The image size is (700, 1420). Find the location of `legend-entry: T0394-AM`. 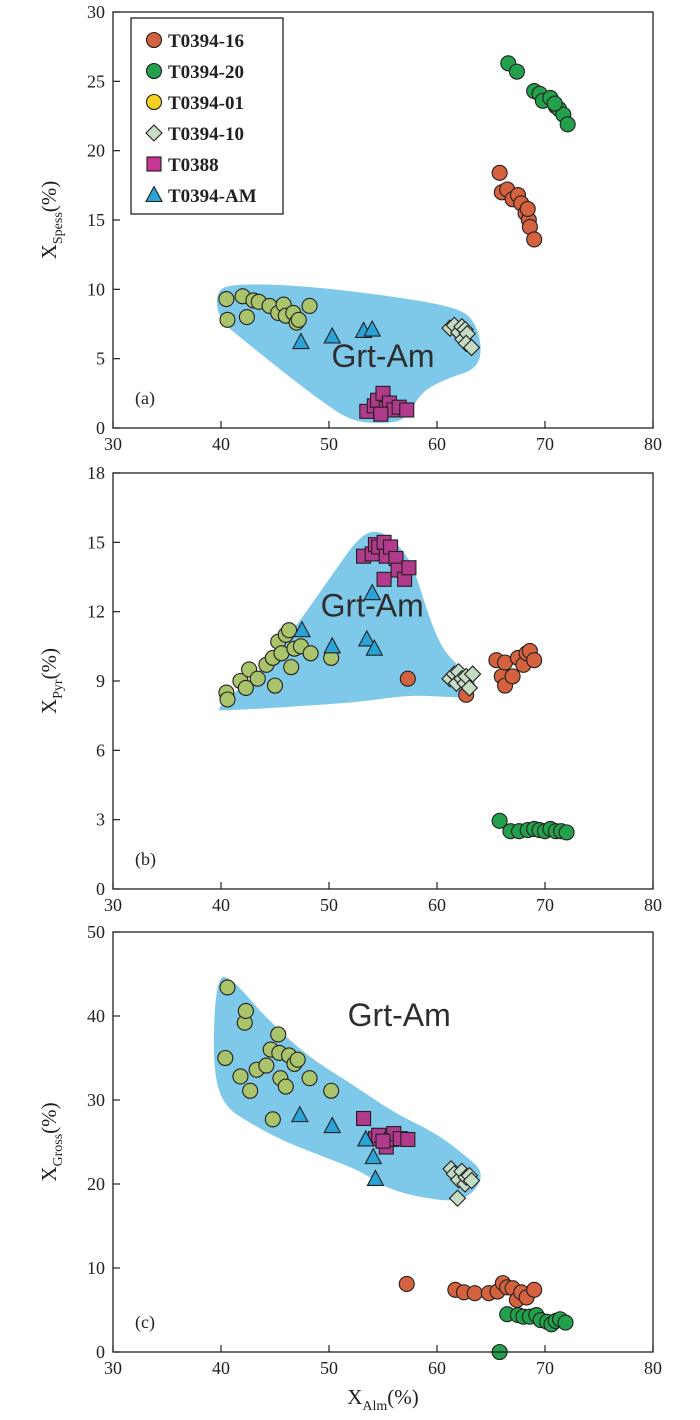

legend-entry: T0394-AM is located at coordinates (201, 196).